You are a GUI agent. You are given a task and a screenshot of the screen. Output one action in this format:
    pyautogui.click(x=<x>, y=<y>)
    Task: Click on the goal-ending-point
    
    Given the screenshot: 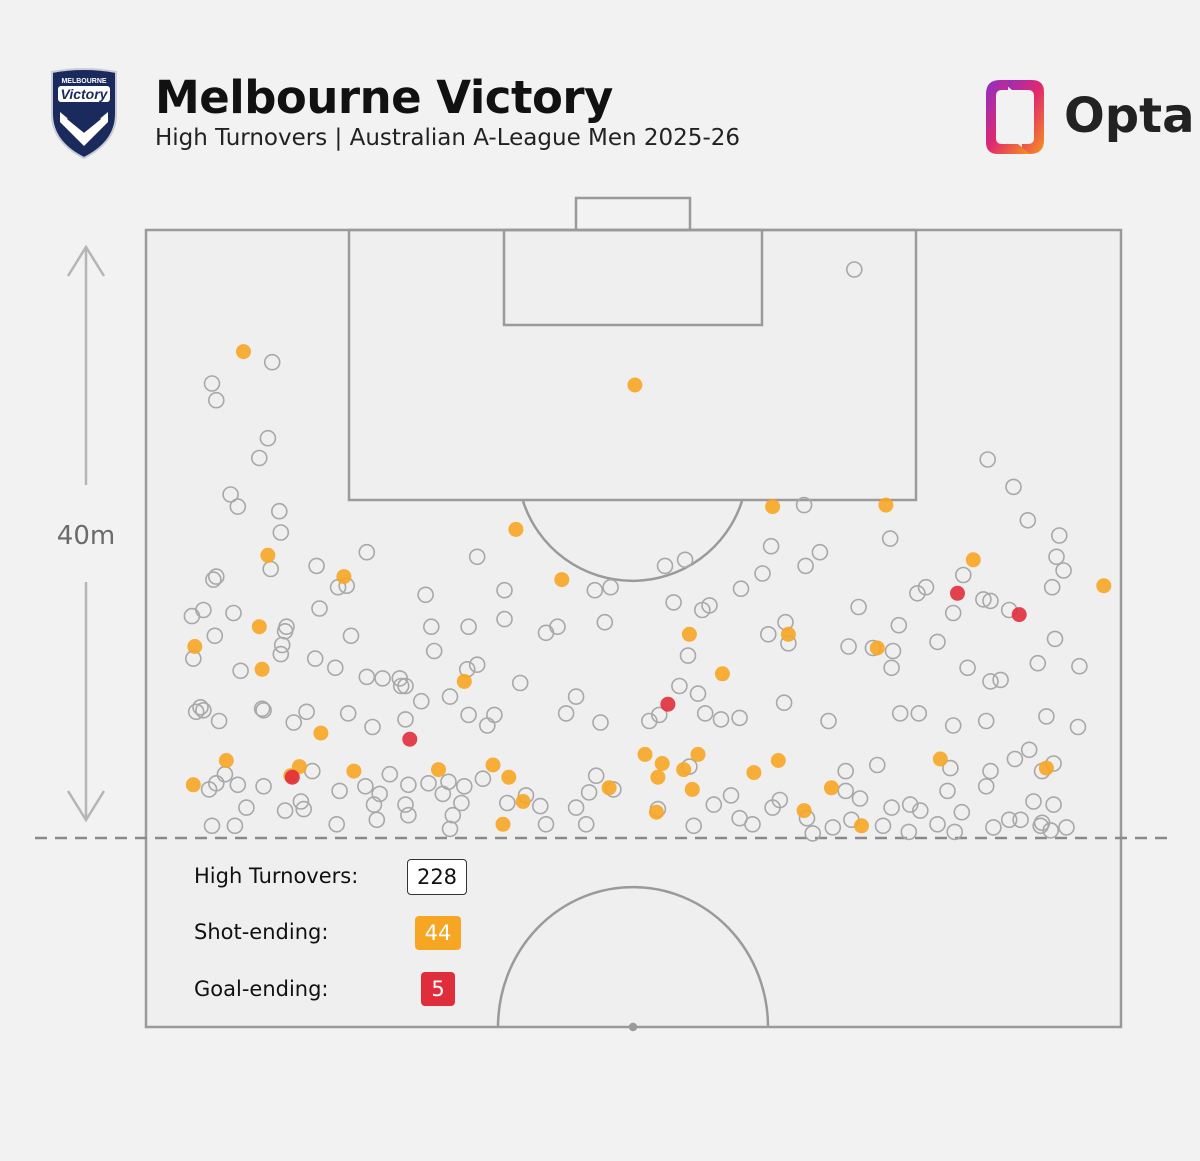 What is the action you would take?
    pyautogui.click(x=668, y=704)
    